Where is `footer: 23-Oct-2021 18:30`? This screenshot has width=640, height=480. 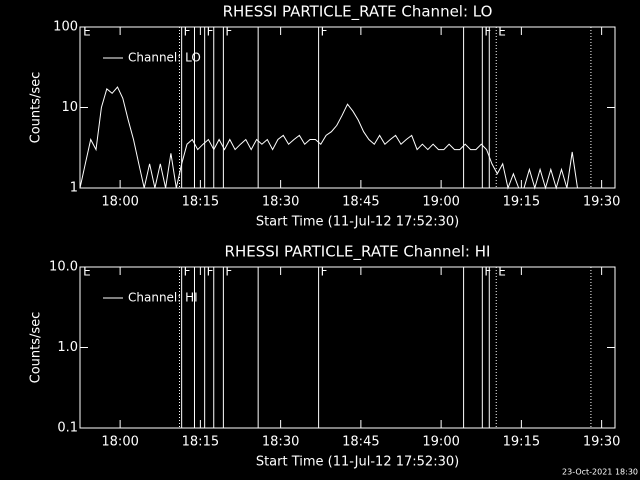 footer: 23-Oct-2021 18:30 is located at coordinates (600, 472).